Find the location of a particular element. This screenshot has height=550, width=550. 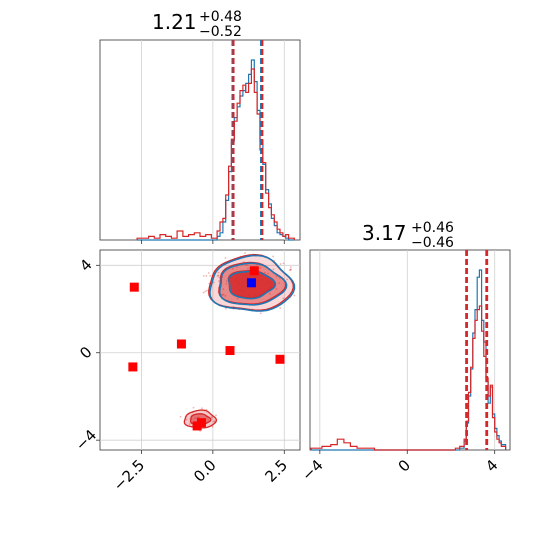

tick-label-p2-x: −4 is located at coordinates (312, 470).